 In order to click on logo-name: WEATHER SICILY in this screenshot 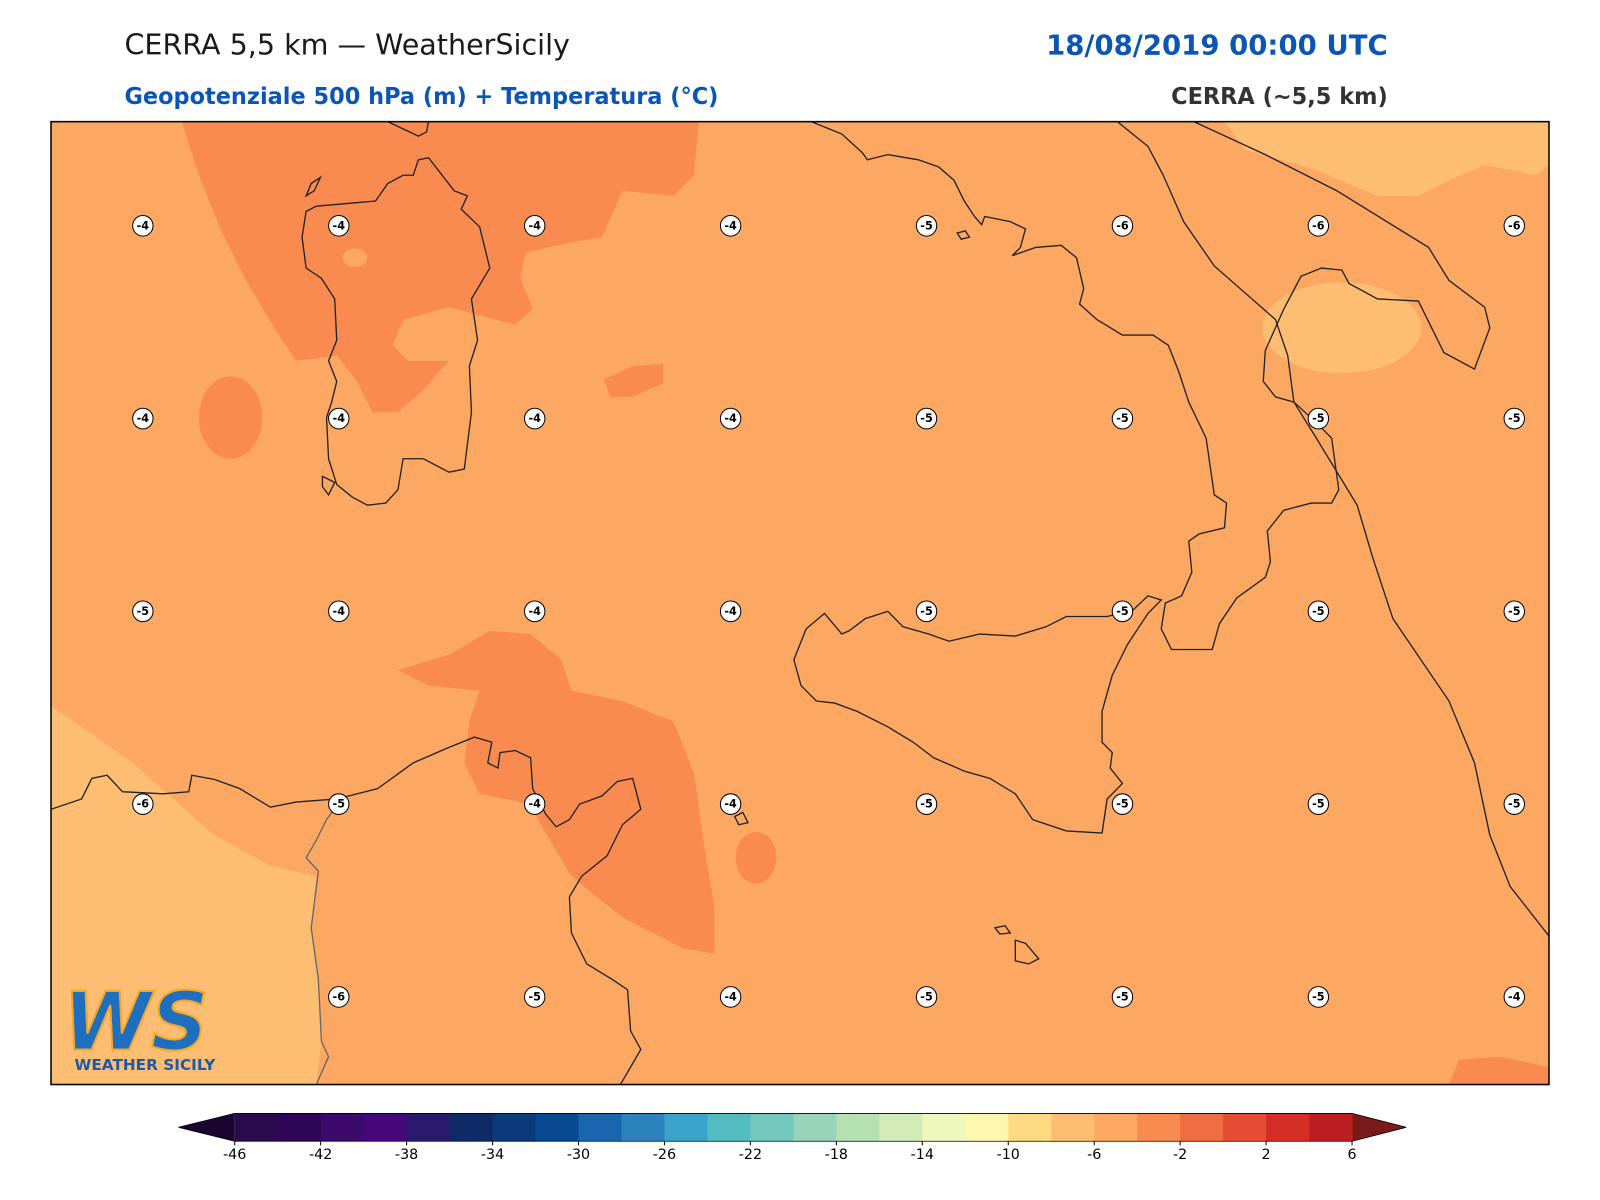, I will do `click(145, 1065)`.